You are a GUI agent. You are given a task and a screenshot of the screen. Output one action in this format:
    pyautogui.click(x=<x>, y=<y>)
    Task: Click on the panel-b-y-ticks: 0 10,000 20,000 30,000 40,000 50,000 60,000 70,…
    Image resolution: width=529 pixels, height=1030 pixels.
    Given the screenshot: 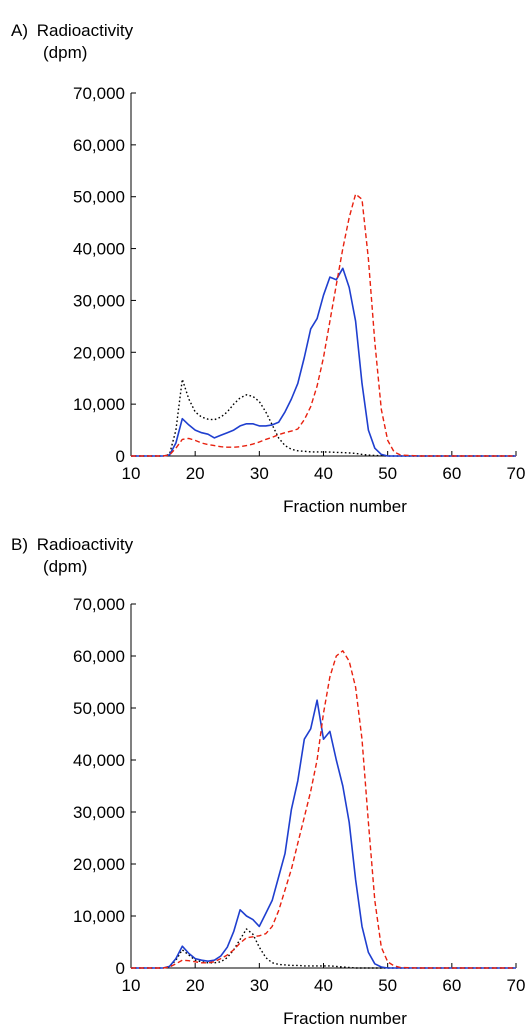 What is the action you would take?
    pyautogui.click(x=104, y=786)
    